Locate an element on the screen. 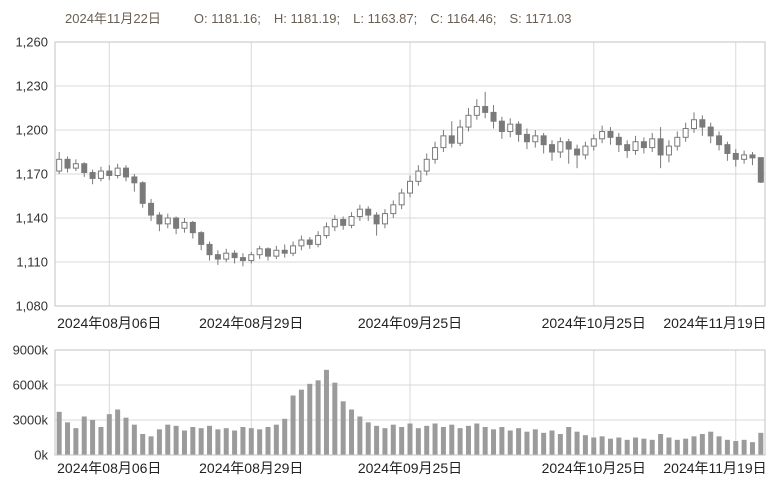 The height and width of the screenshot is (495, 773). price-axis-label: 1,110 is located at coordinates (32, 262).